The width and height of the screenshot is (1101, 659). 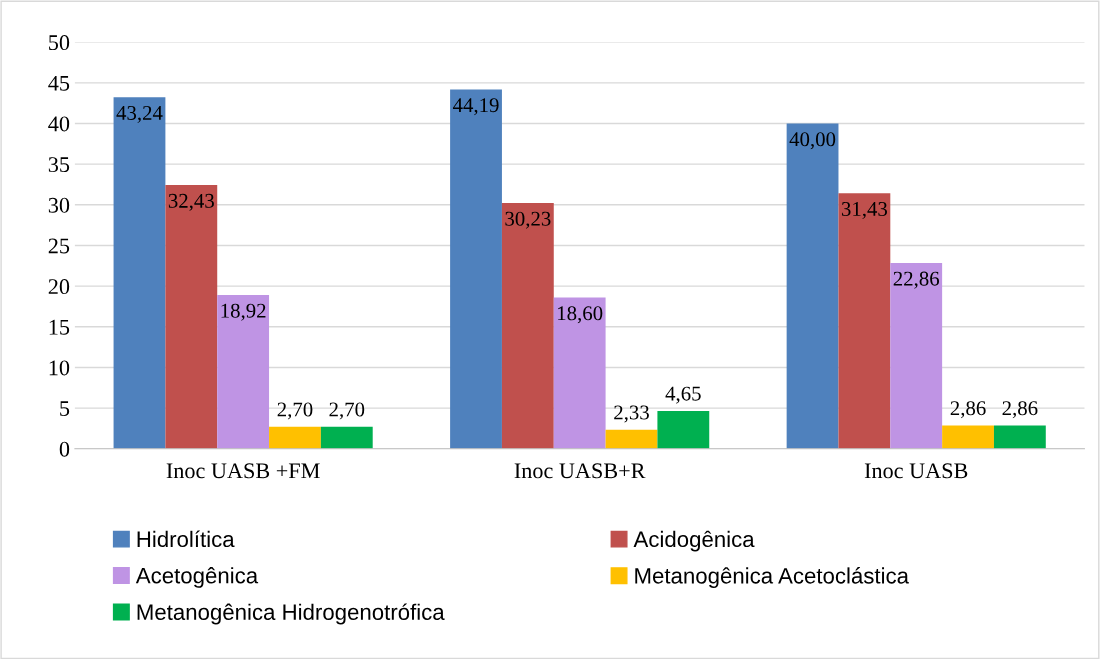 What do you see at coordinates (197, 577) in the screenshot?
I see `legend-label: Acetogênica` at bounding box center [197, 577].